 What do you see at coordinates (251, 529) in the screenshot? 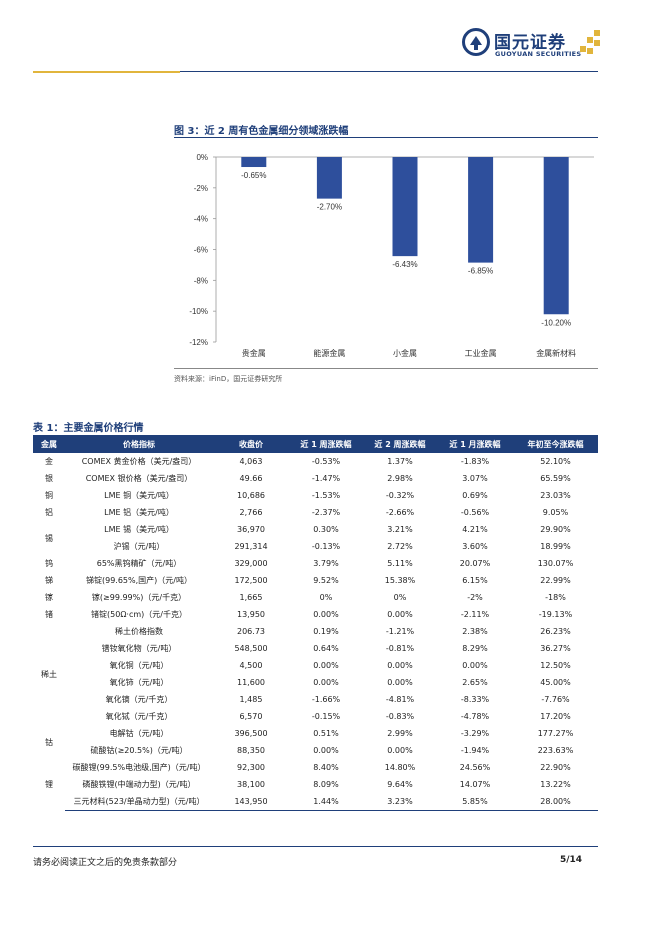
I see `table-cell: 36,970` at bounding box center [251, 529].